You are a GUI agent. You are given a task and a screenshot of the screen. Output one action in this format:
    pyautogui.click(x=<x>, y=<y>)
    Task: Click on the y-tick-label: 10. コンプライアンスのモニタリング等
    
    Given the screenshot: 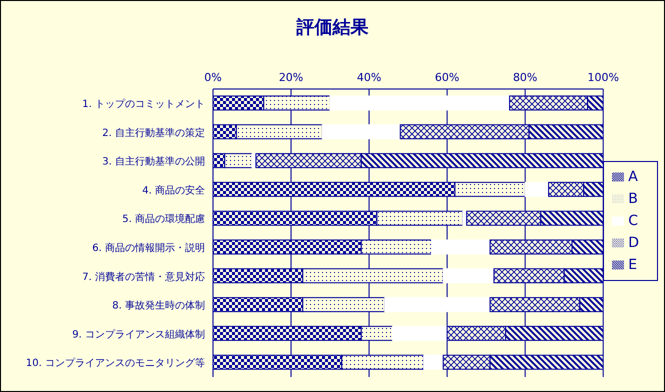 What is the action you would take?
    pyautogui.click(x=115, y=363)
    